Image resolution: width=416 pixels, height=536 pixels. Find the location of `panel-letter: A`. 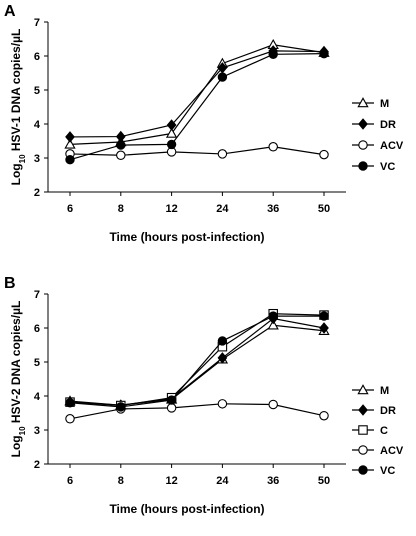

panel-letter: A is located at coordinates (10, 11).